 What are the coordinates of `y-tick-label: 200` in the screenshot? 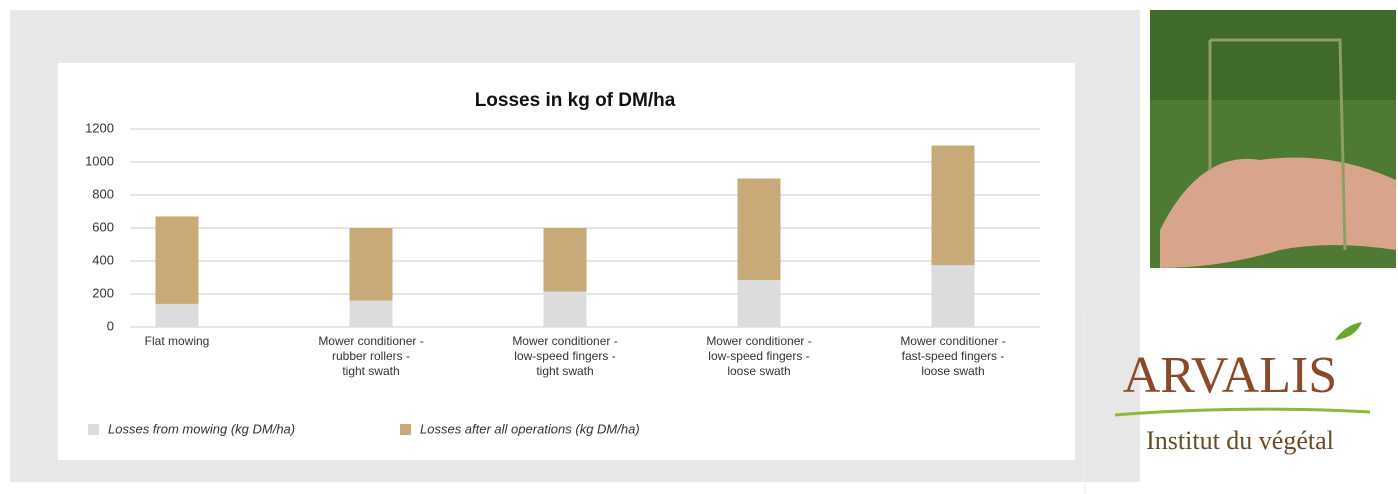 It's located at (103, 292).